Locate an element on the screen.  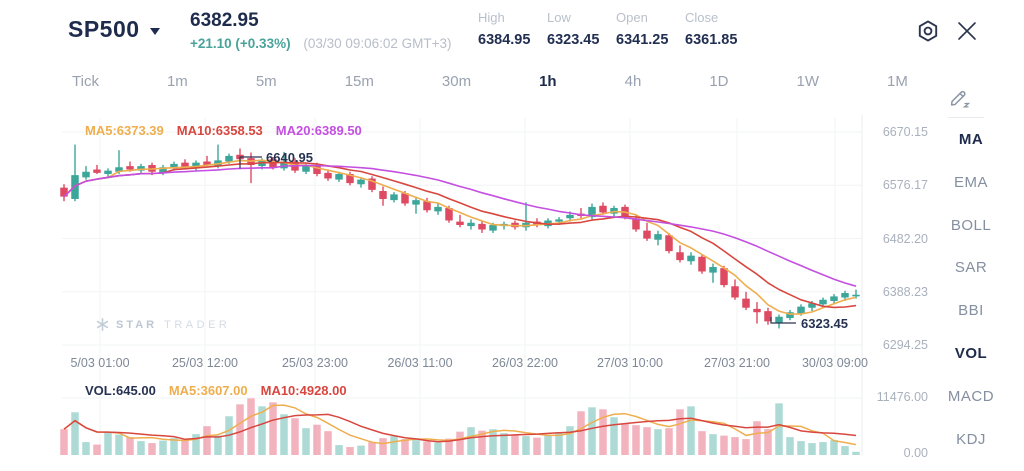
sidebar-item-macd: MACD is located at coordinates (971, 396).